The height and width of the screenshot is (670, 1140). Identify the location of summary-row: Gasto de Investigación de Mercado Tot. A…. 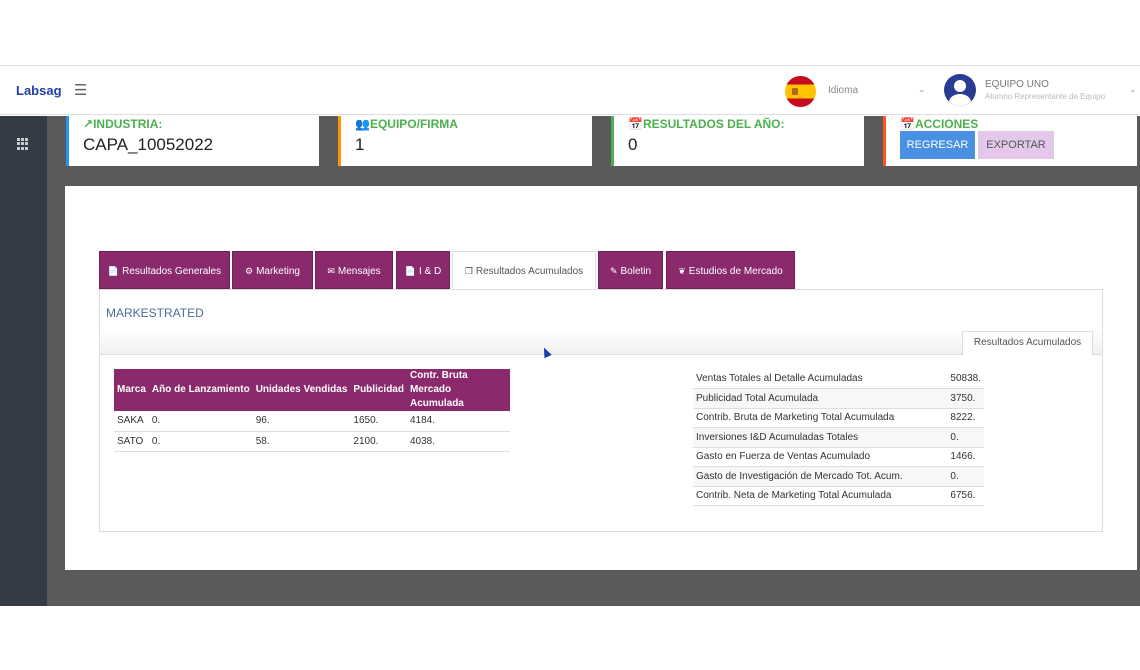
(838, 476).